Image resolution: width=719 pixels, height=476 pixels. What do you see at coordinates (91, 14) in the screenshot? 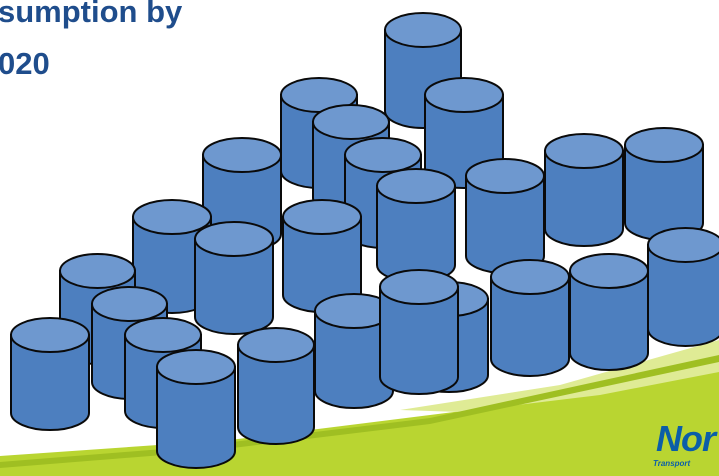
I see `slide-title-line-1: sumption by` at bounding box center [91, 14].